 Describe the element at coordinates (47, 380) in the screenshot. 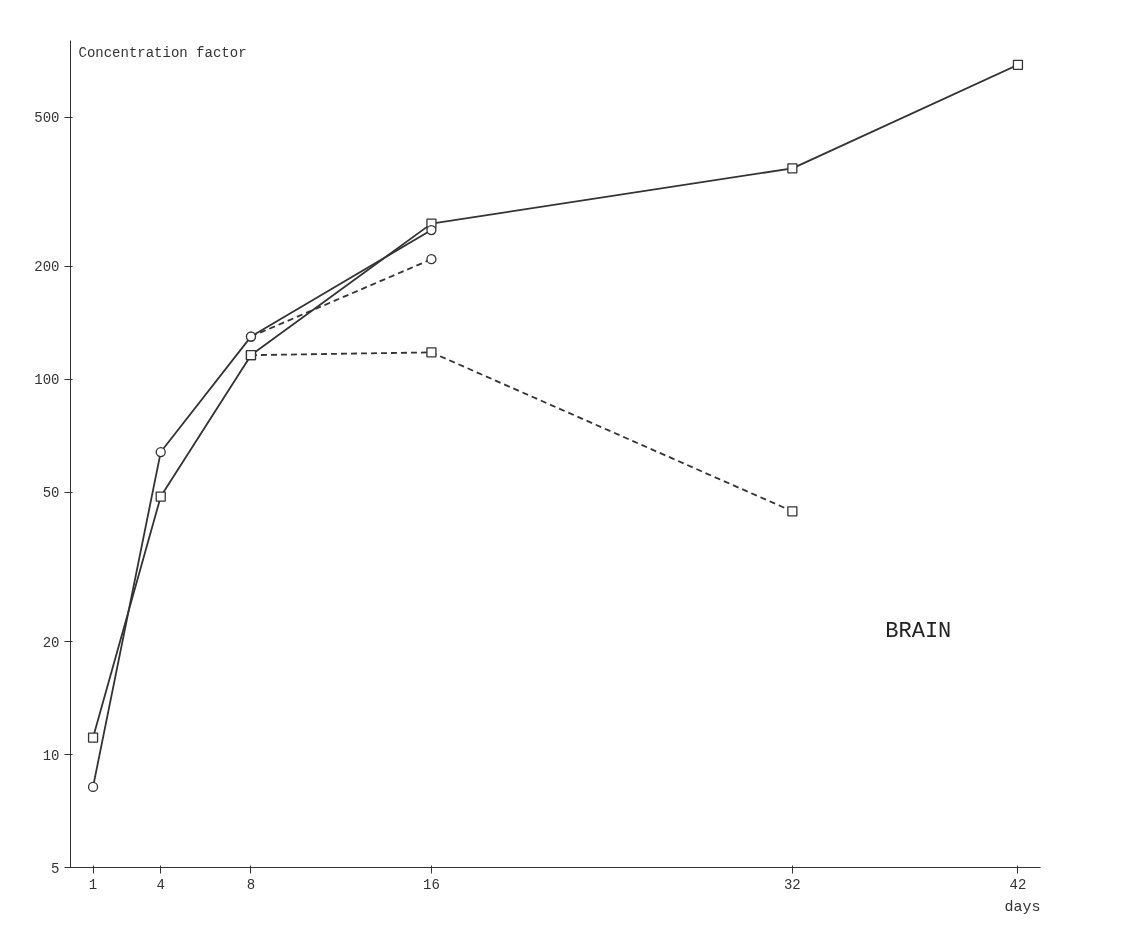

I see `y-tick-label: 100` at that location.